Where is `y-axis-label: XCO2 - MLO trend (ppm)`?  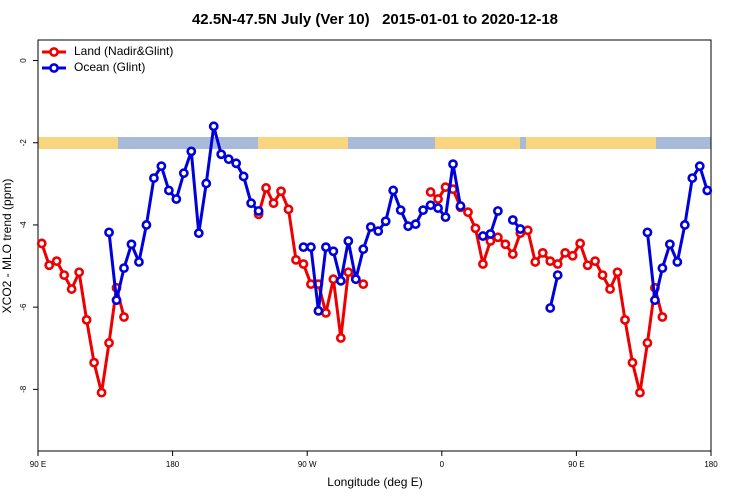 y-axis-label: XCO2 - MLO trend (ppm) is located at coordinates (7, 246).